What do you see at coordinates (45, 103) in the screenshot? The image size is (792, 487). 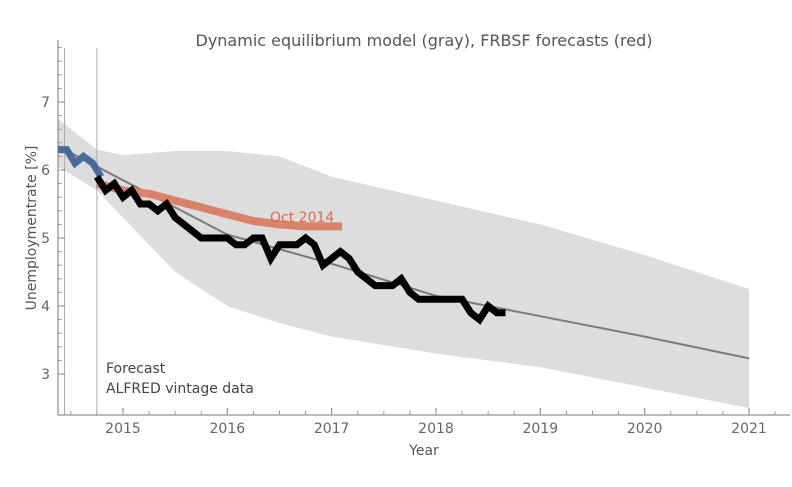 I see `y-tick-label: 7` at bounding box center [45, 103].